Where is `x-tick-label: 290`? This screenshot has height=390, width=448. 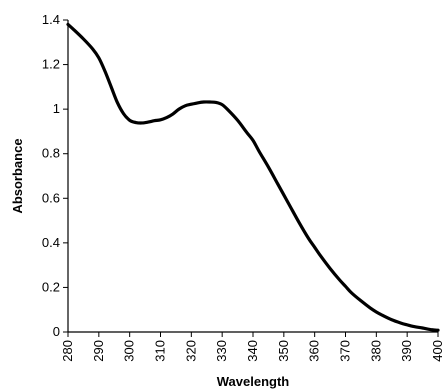 x-tick-label: 290 is located at coordinates (98, 351).